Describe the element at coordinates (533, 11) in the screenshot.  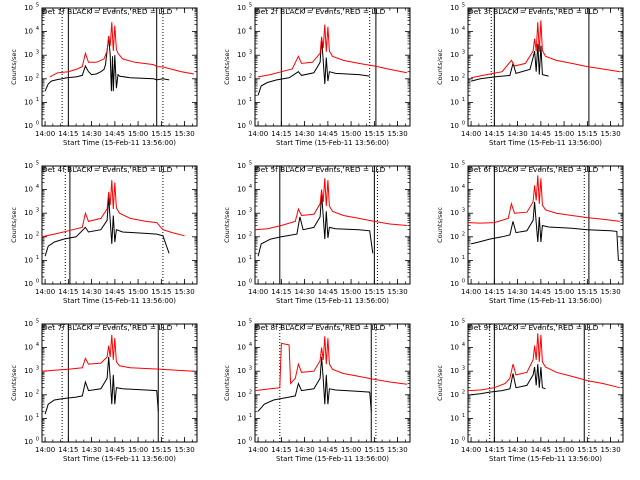
I see `panel-title: Det 3f BLACK = Events, RED = LLD` at that location.